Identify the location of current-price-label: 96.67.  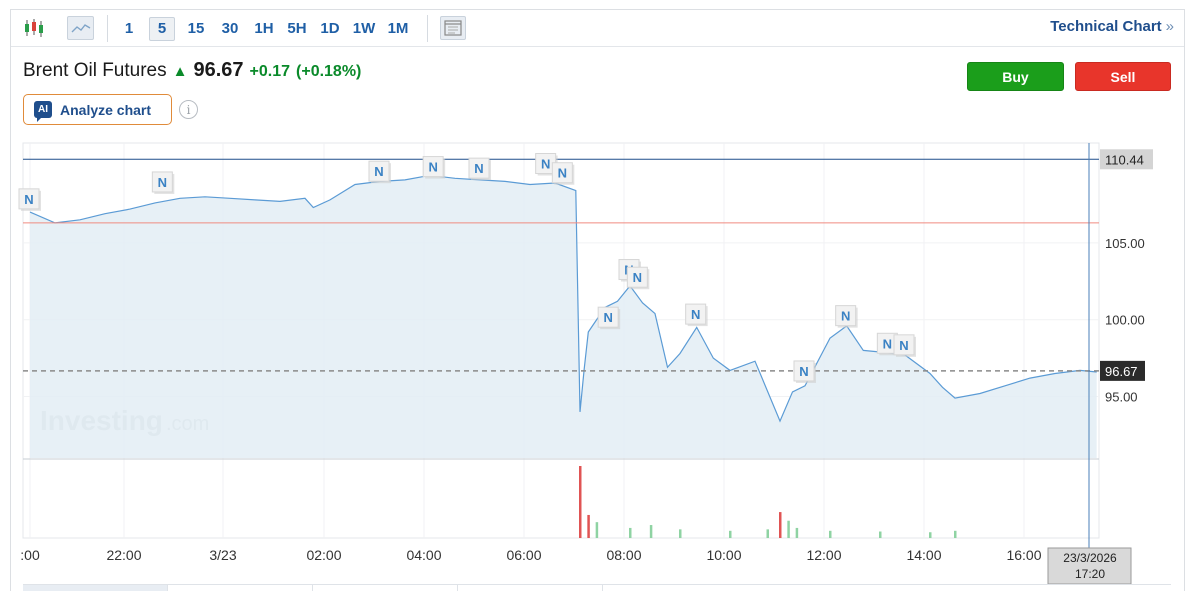
(1121, 371).